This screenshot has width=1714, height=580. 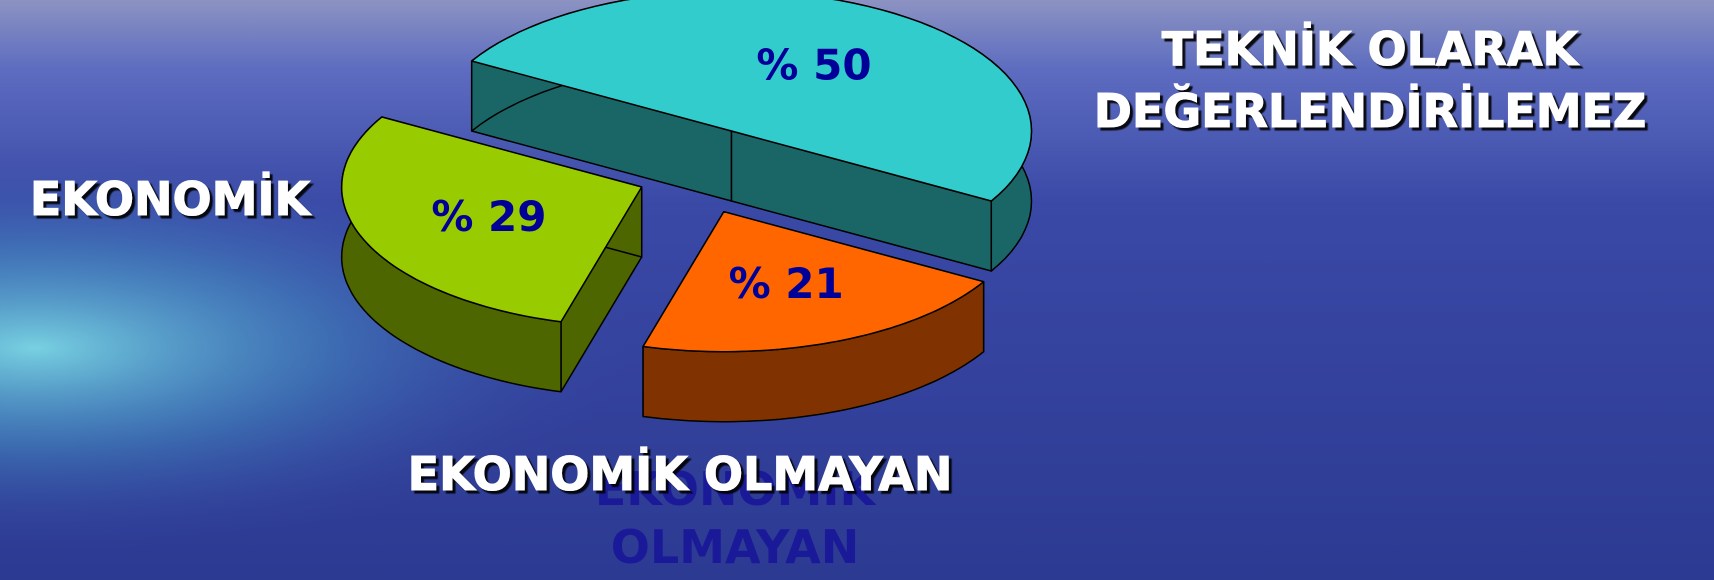 What do you see at coordinates (736, 518) in the screenshot?
I see `annotation: EKONOMİK OLMAYAN` at bounding box center [736, 518].